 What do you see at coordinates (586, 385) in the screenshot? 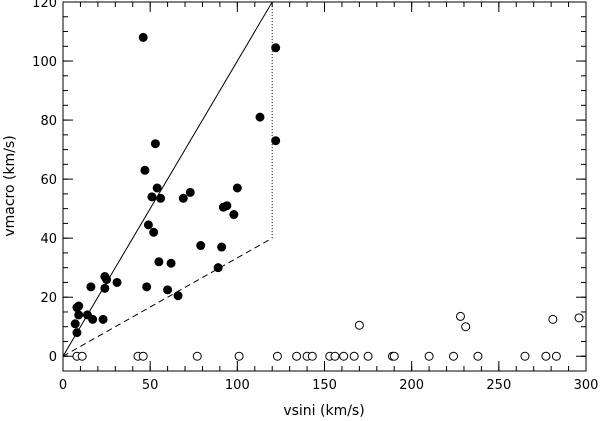
I see `x-tick-label: 300` at bounding box center [586, 385].